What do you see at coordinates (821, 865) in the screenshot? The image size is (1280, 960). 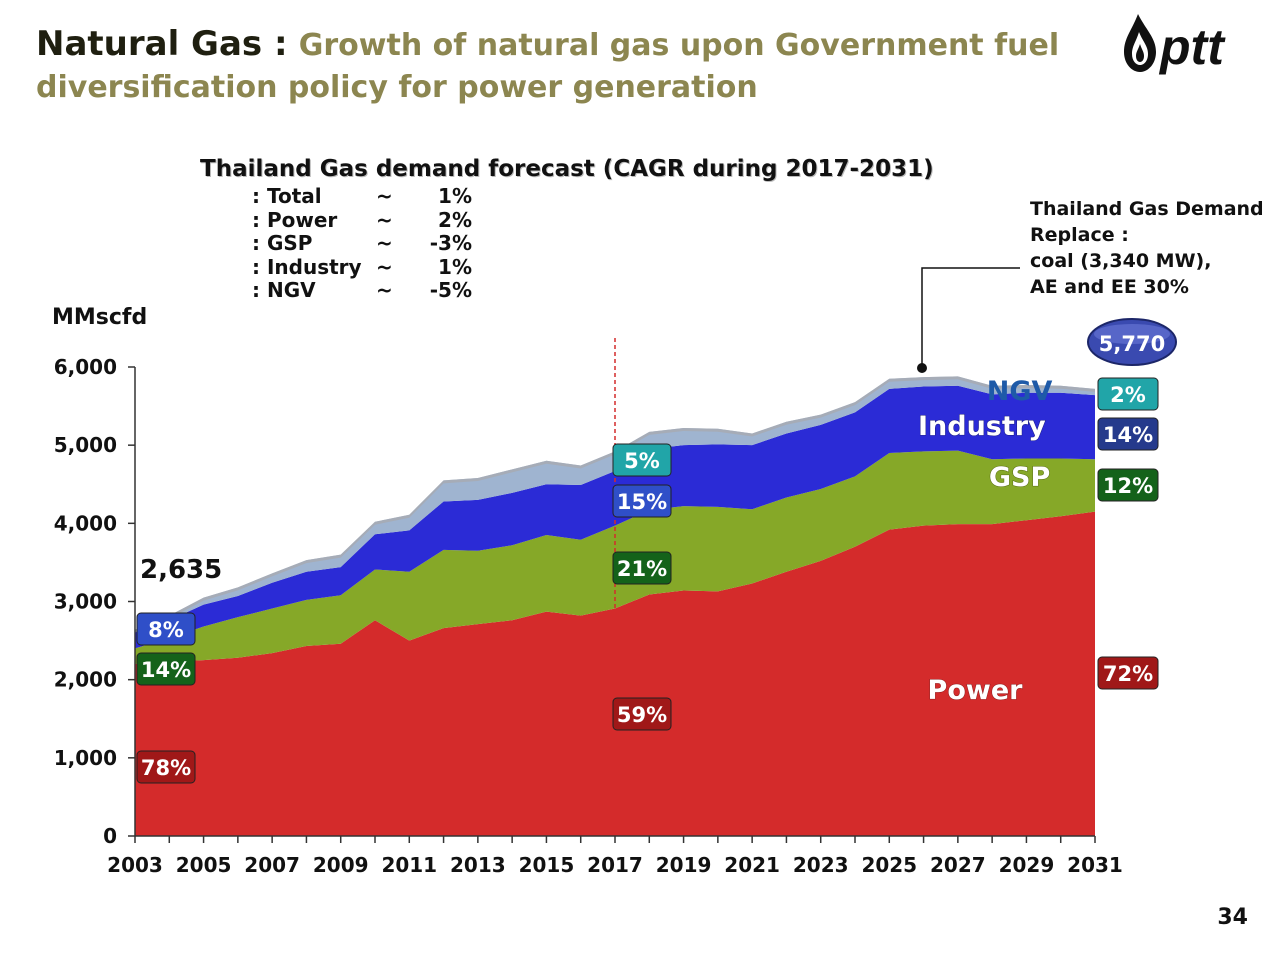 I see `x-tick-label: 2023` at bounding box center [821, 865].